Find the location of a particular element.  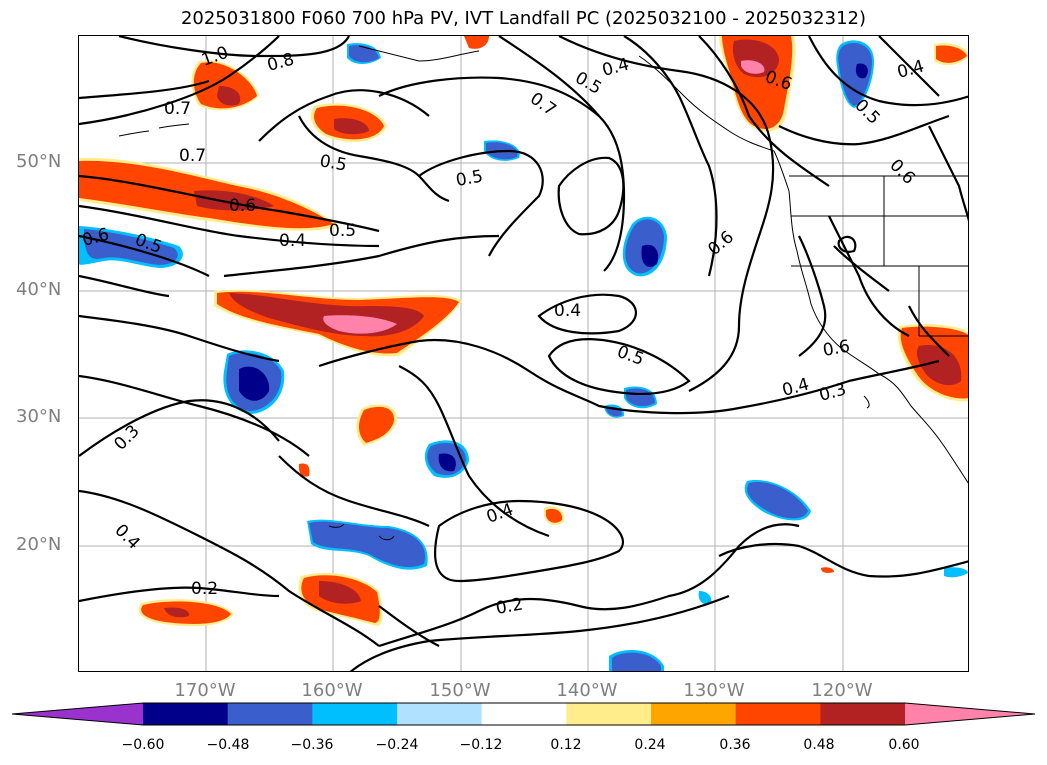

colorbar-tick: −0.60 is located at coordinates (143, 745).